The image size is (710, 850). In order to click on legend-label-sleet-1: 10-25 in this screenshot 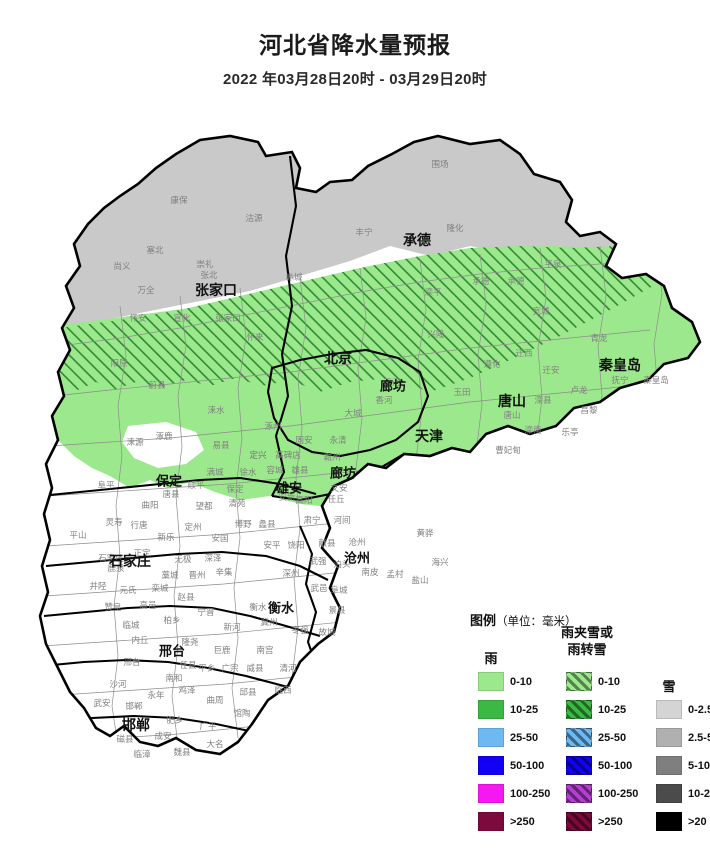, I will do `click(612, 710)`.